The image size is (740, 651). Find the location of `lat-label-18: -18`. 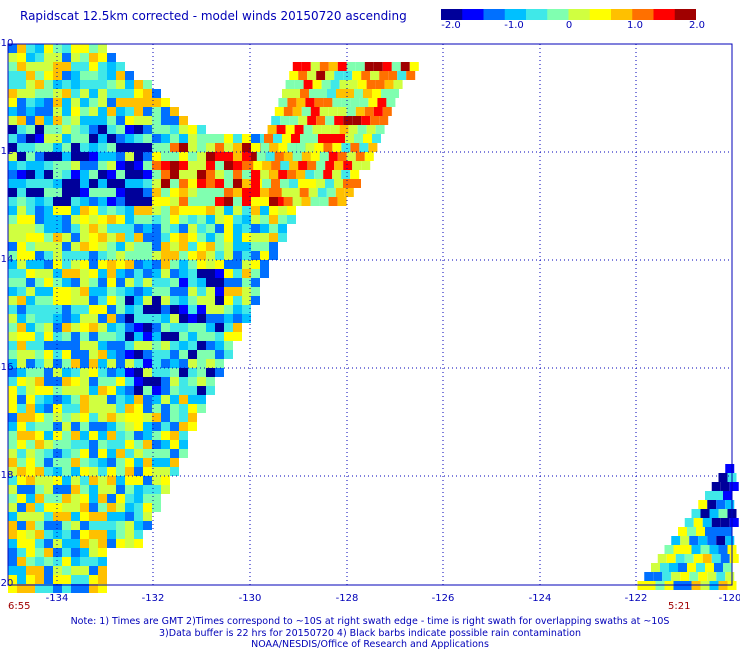

lat-label-18: -18 is located at coordinates (7, 475).